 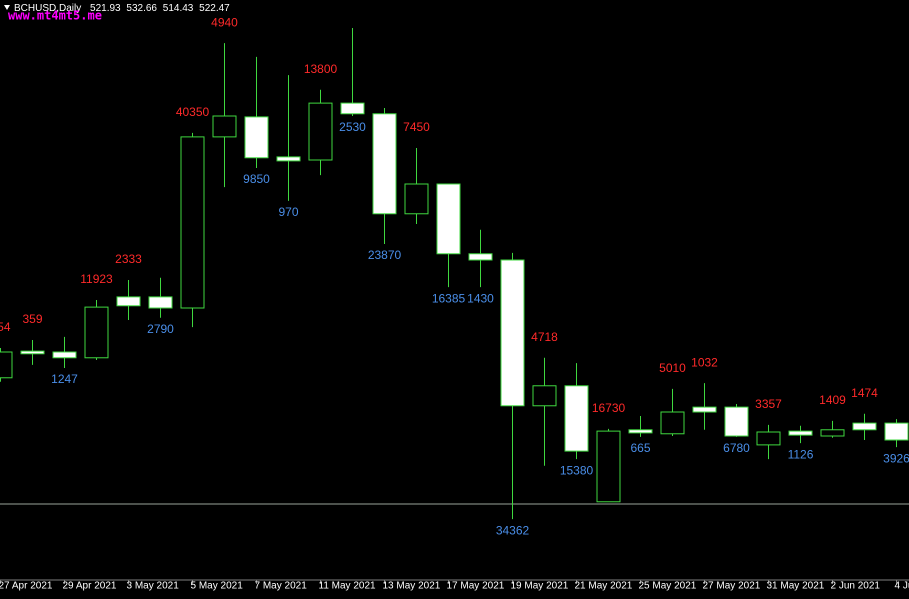 What do you see at coordinates (217, 586) in the screenshot?
I see `x-tick-label: 5 May 2021` at bounding box center [217, 586].